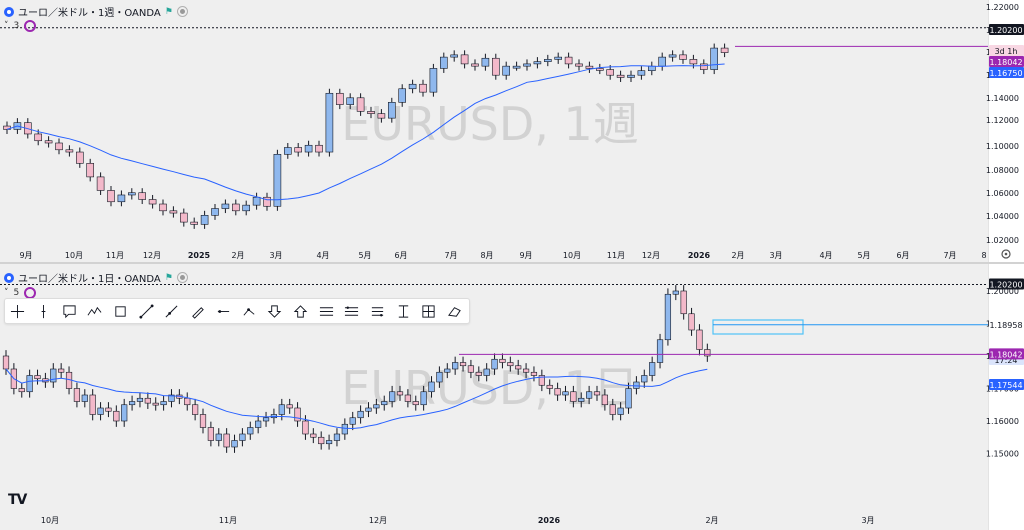  Describe the element at coordinates (455, 311) in the screenshot. I see `eraser-icon` at that location.